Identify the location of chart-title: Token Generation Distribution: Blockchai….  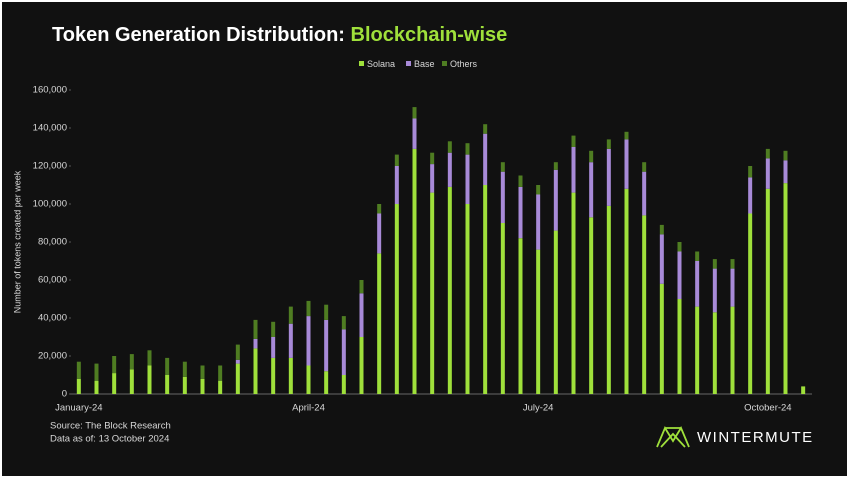
(279, 35).